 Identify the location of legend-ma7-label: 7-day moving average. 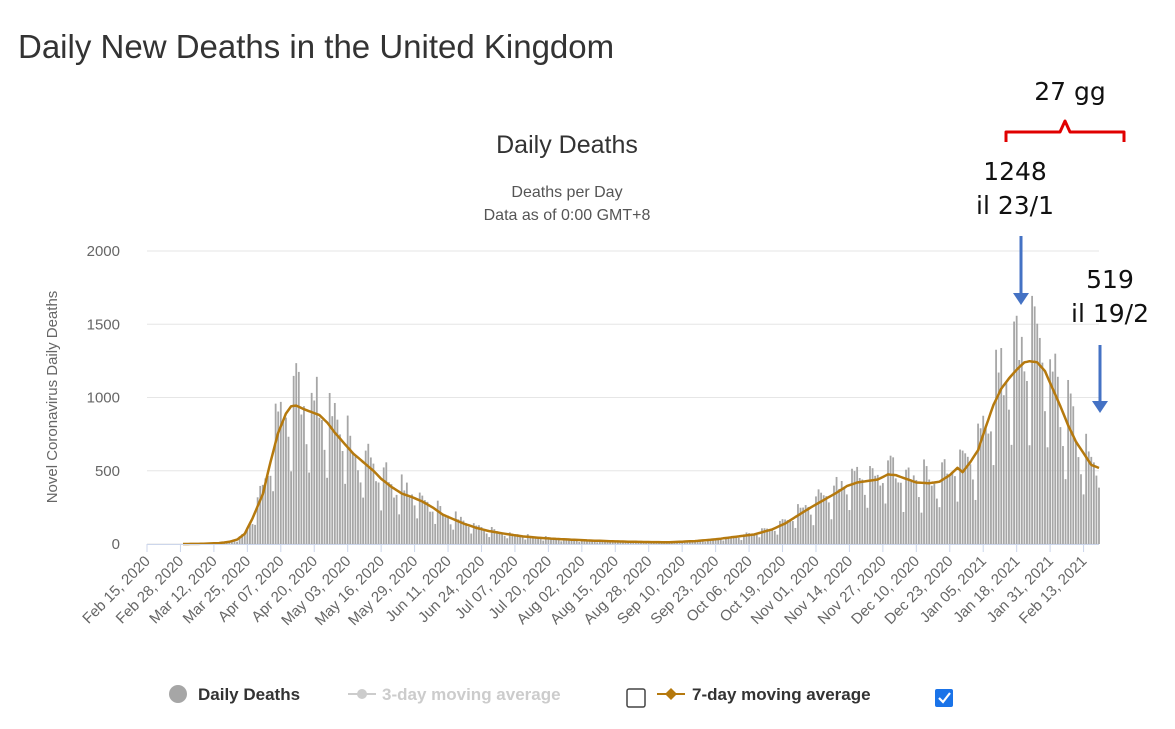
(781, 694).